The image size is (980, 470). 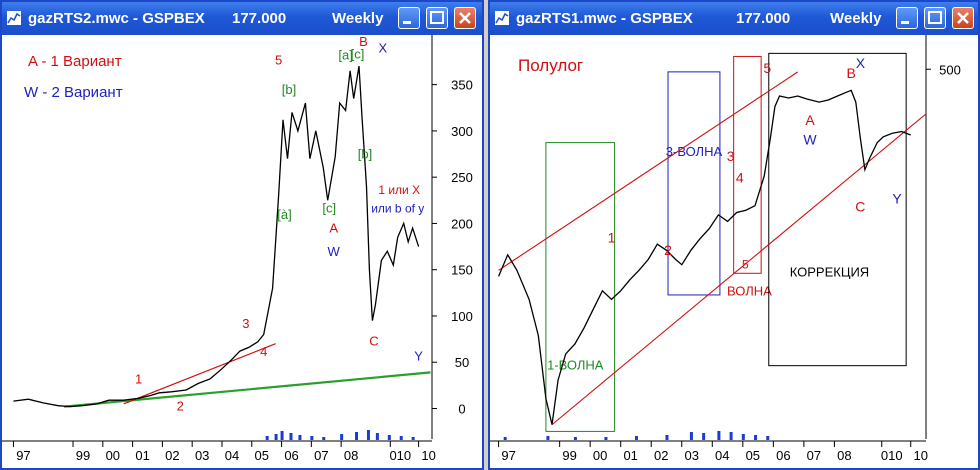 What do you see at coordinates (83, 455) in the screenshot?
I see `x-tick-label: 99` at bounding box center [83, 455].